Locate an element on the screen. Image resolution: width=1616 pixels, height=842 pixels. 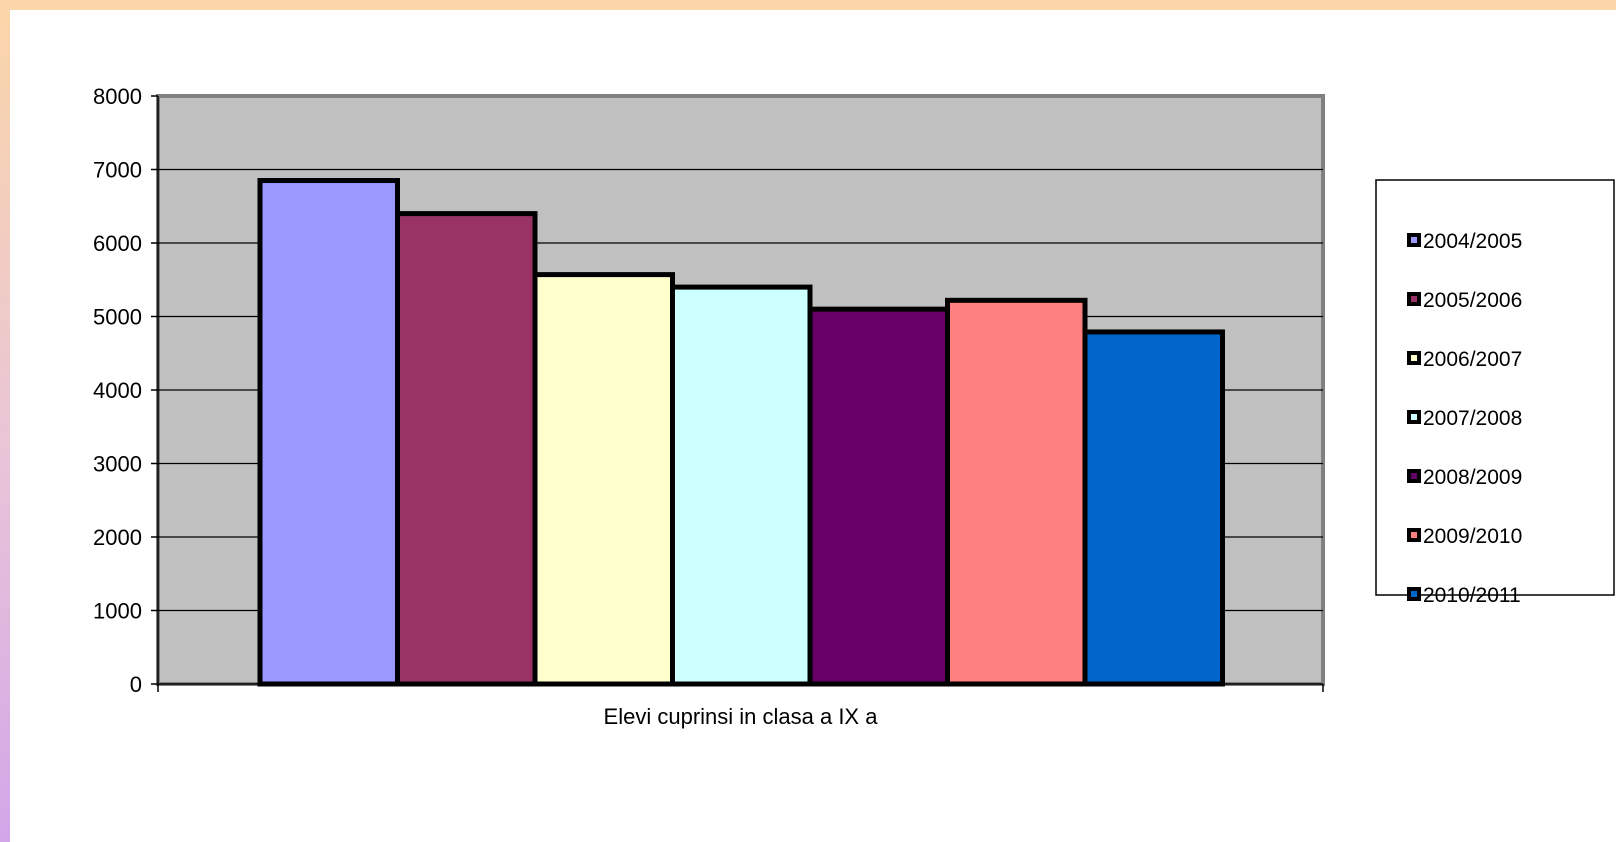
y-tick-label: 5000 is located at coordinates (117, 317).